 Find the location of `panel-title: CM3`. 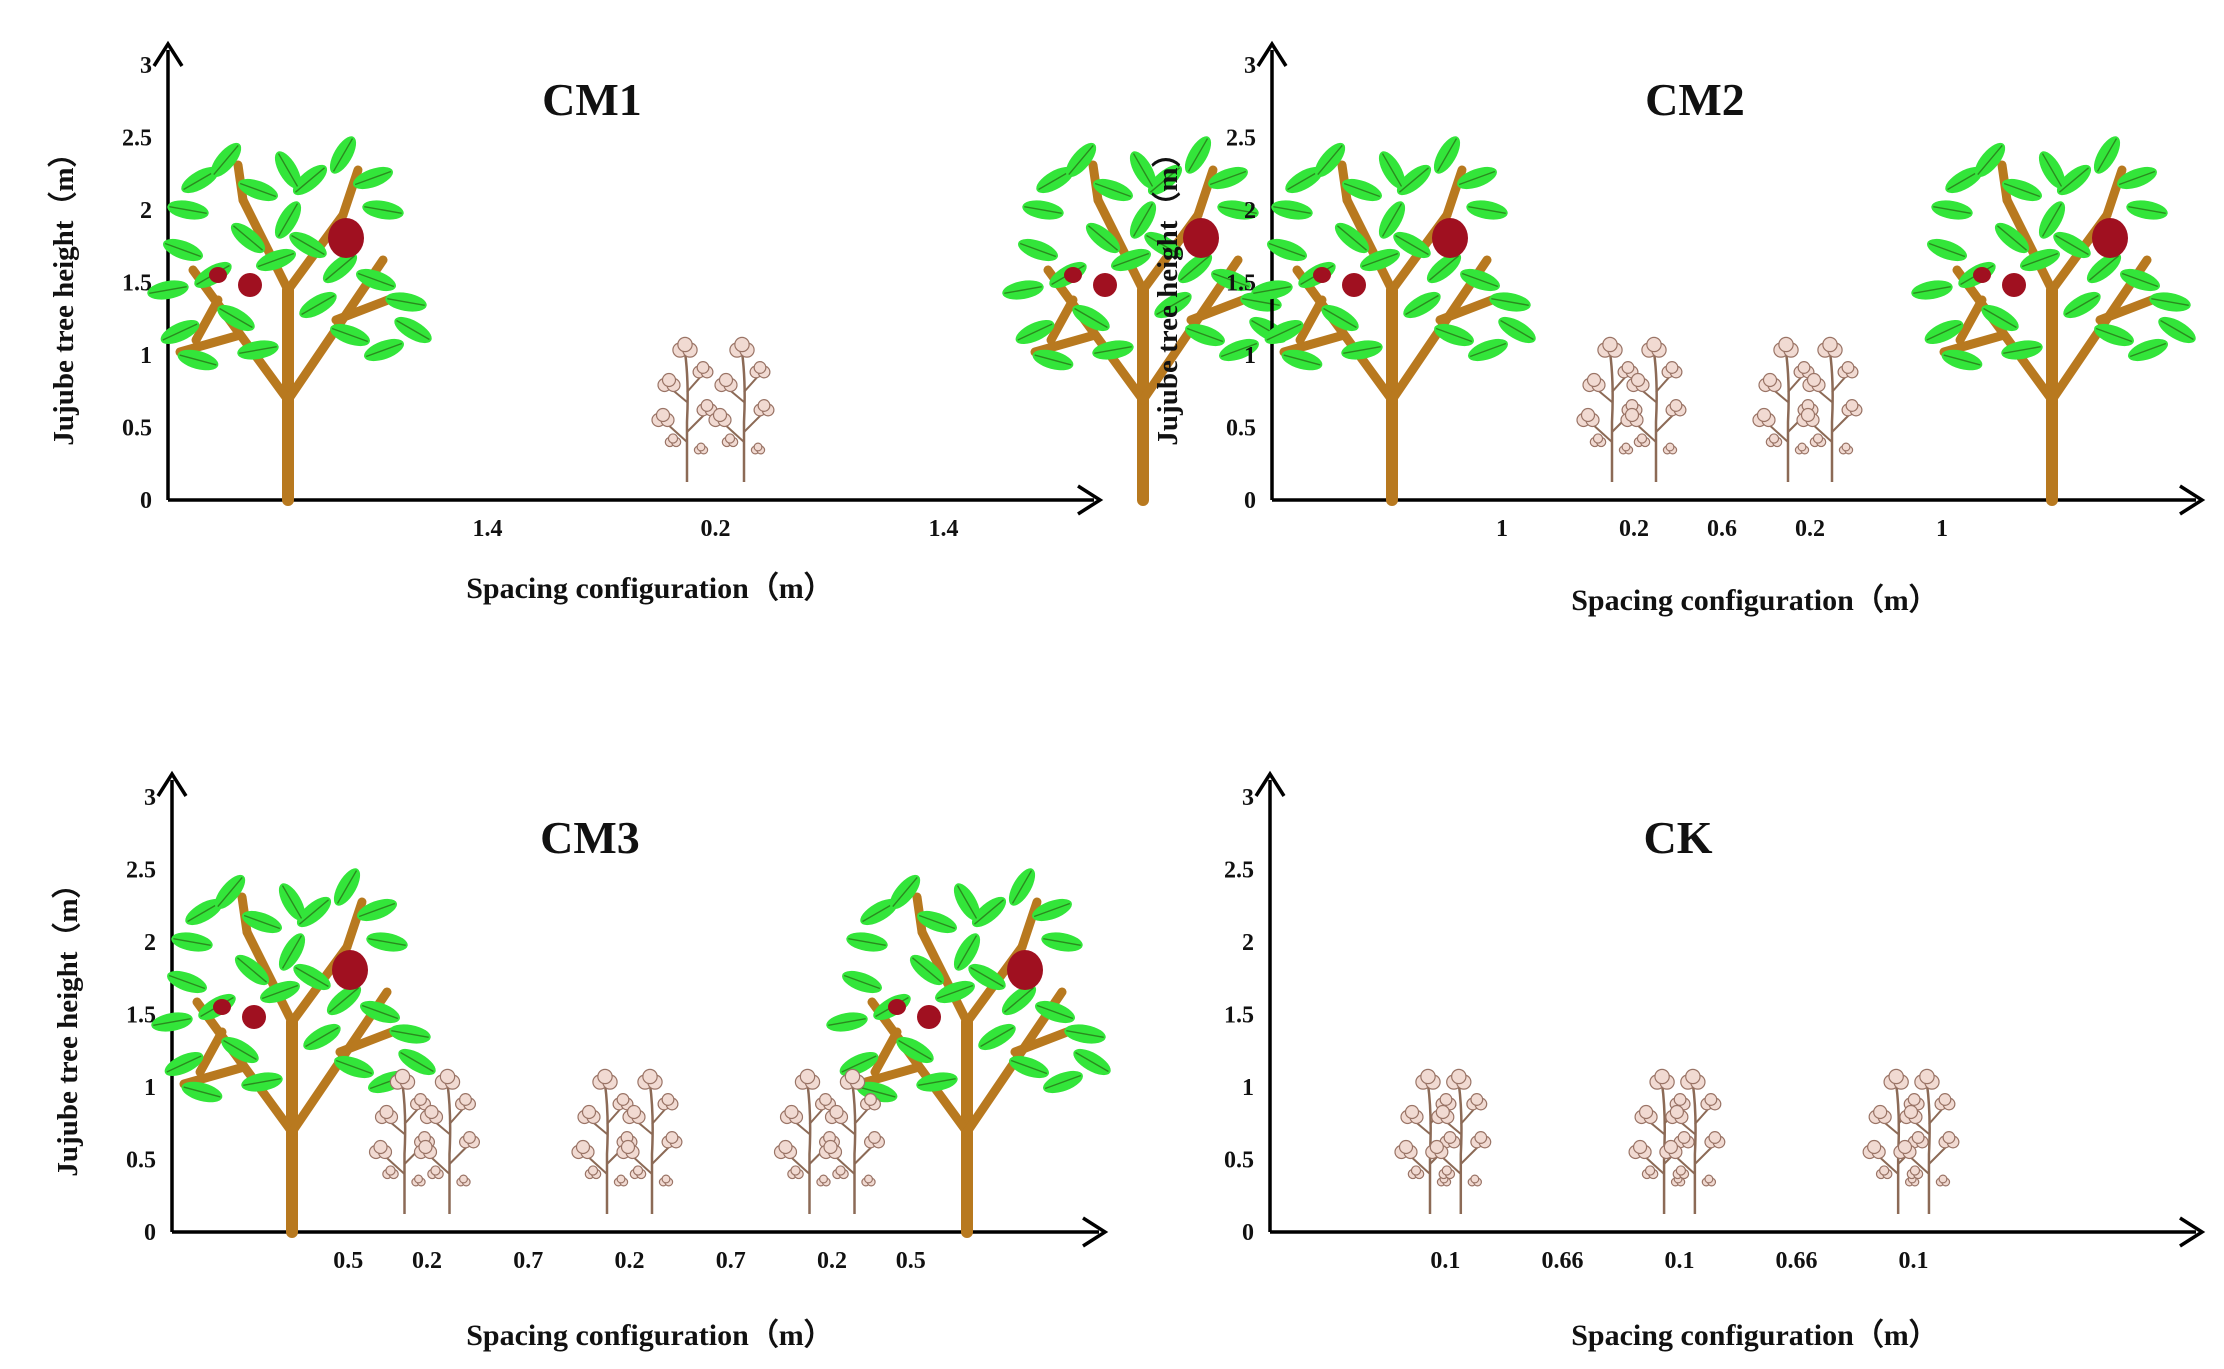

panel-title: CM3 is located at coordinates (590, 837).